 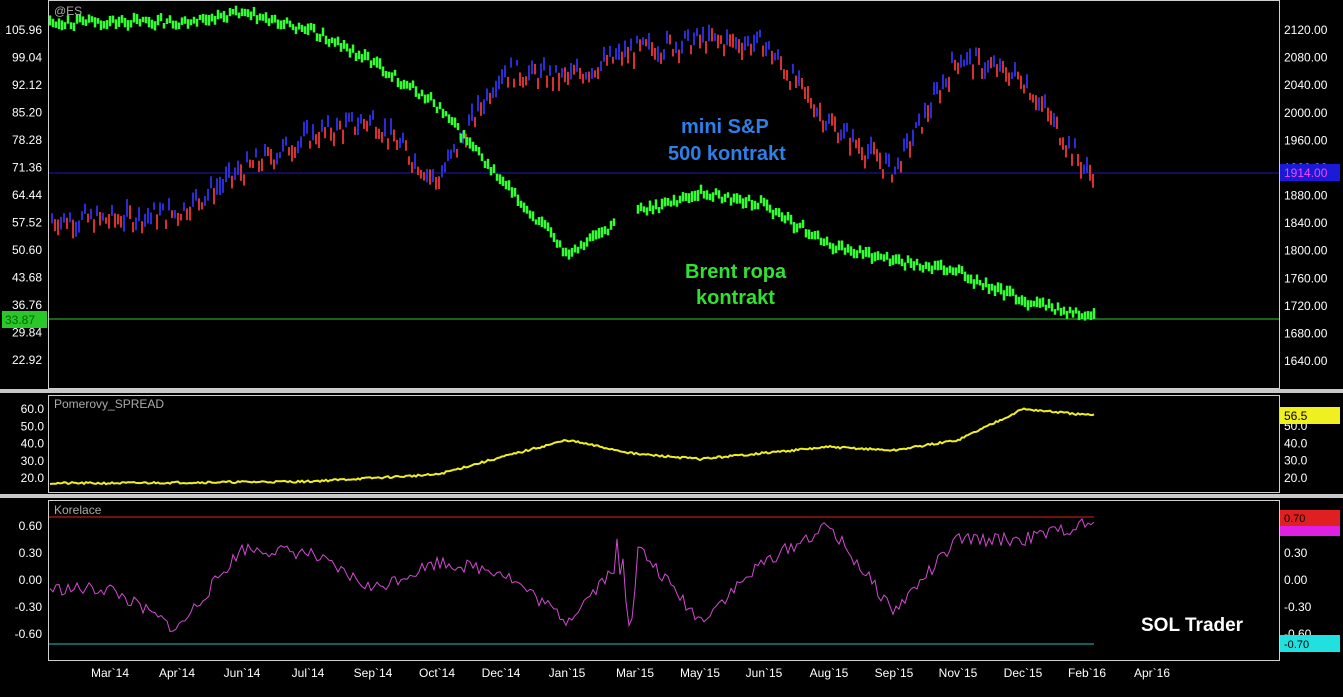 What do you see at coordinates (1306, 113) in the screenshot?
I see `right-axis-tick: 2000.00` at bounding box center [1306, 113].